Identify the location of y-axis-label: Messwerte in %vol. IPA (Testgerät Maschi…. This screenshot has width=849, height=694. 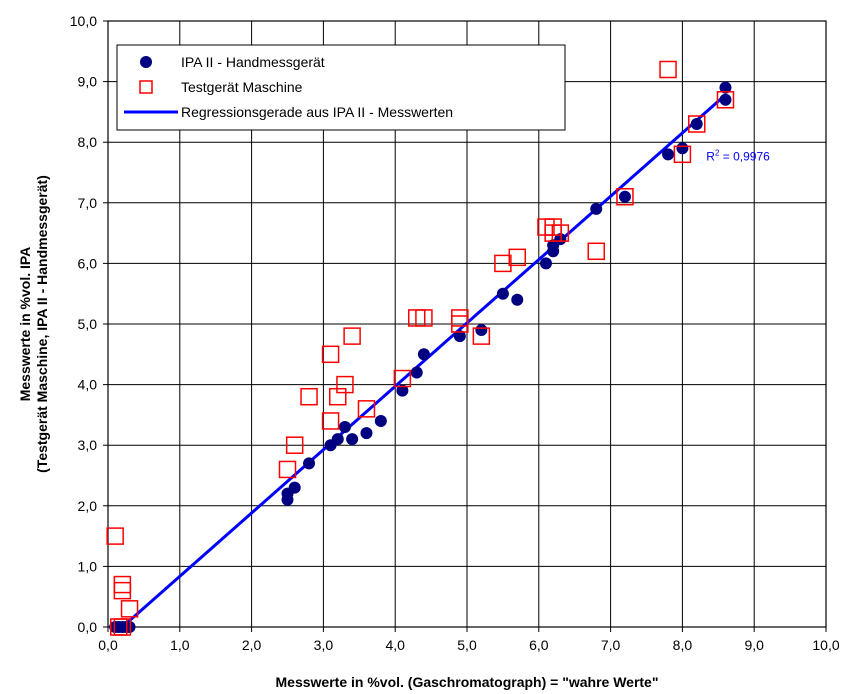
(33, 324).